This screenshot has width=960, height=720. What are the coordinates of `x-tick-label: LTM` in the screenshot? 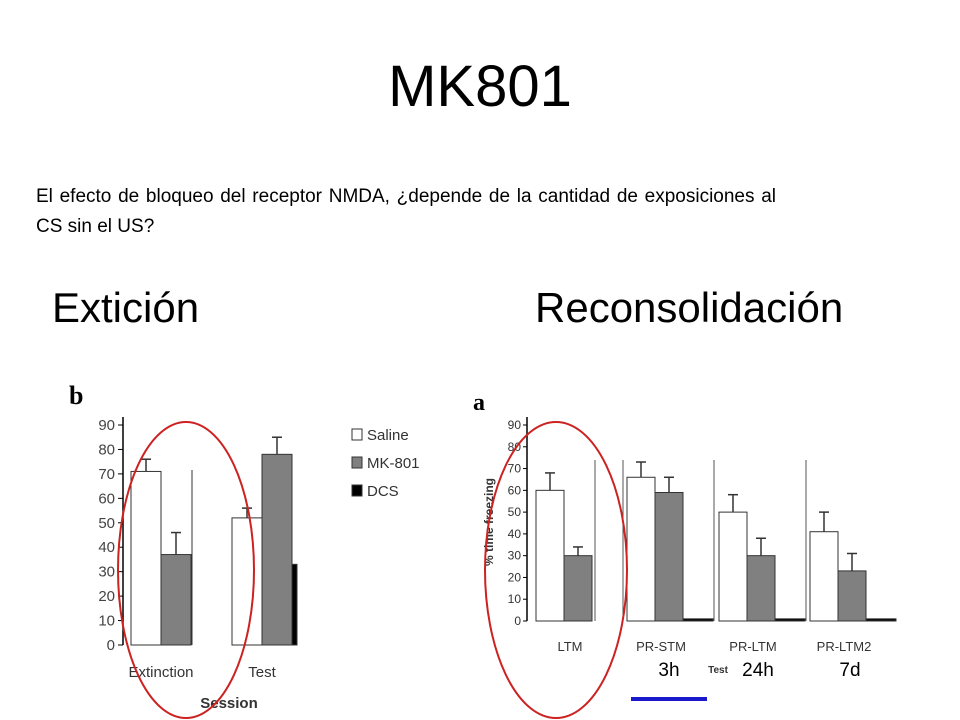 It's located at (569, 646).